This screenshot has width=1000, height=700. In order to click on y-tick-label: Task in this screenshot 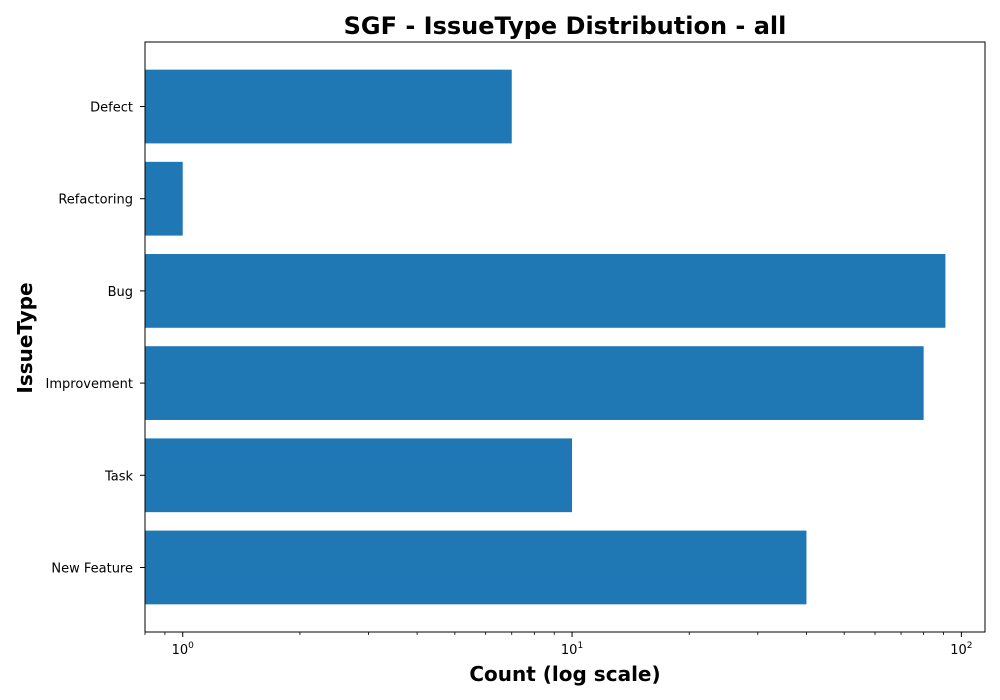, I will do `click(119, 476)`.